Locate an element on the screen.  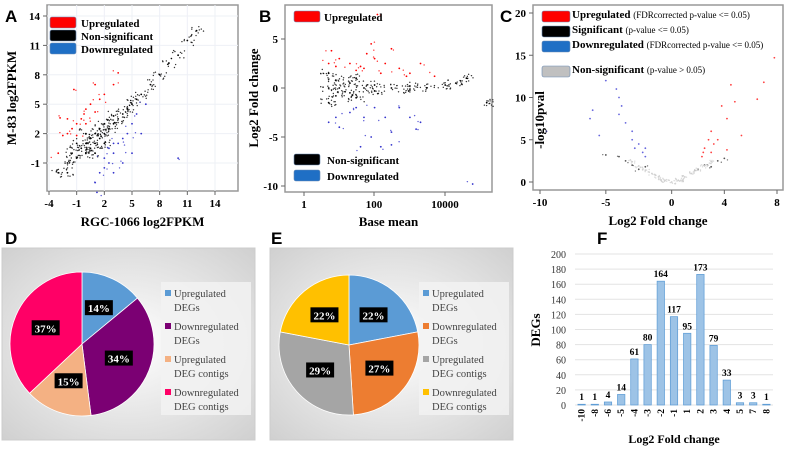
data-label: 4 is located at coordinates (608, 396).